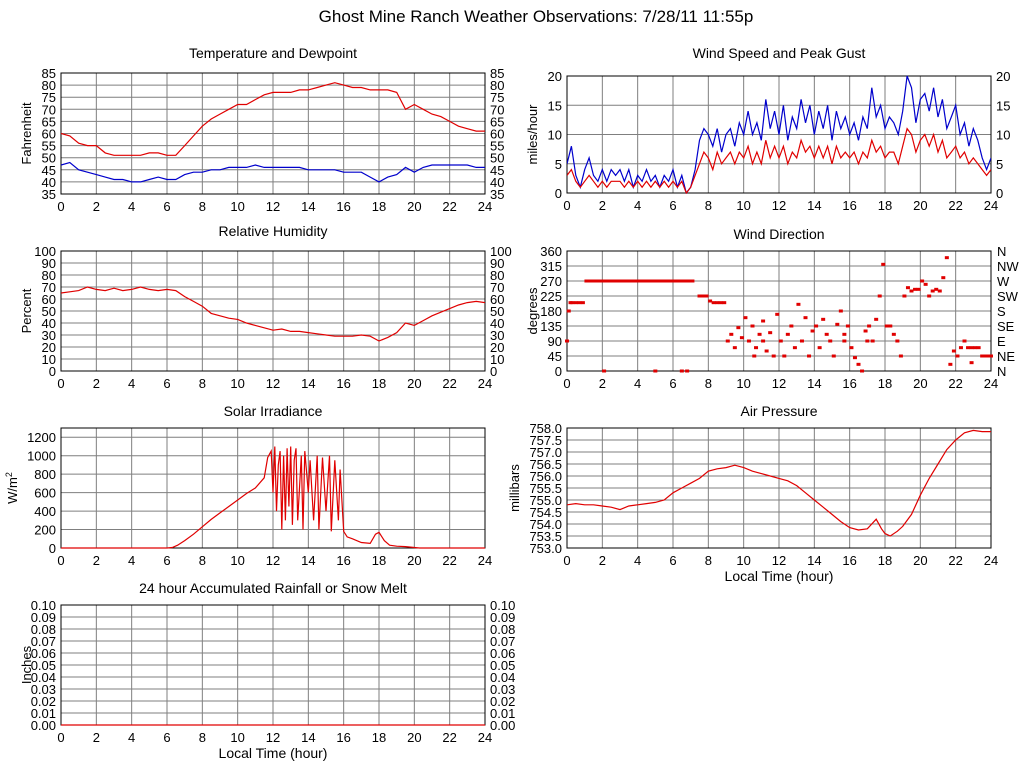 The height and width of the screenshot is (768, 1024). What do you see at coordinates (49, 97) in the screenshot?
I see `y-tick-label: 75` at bounding box center [49, 97].